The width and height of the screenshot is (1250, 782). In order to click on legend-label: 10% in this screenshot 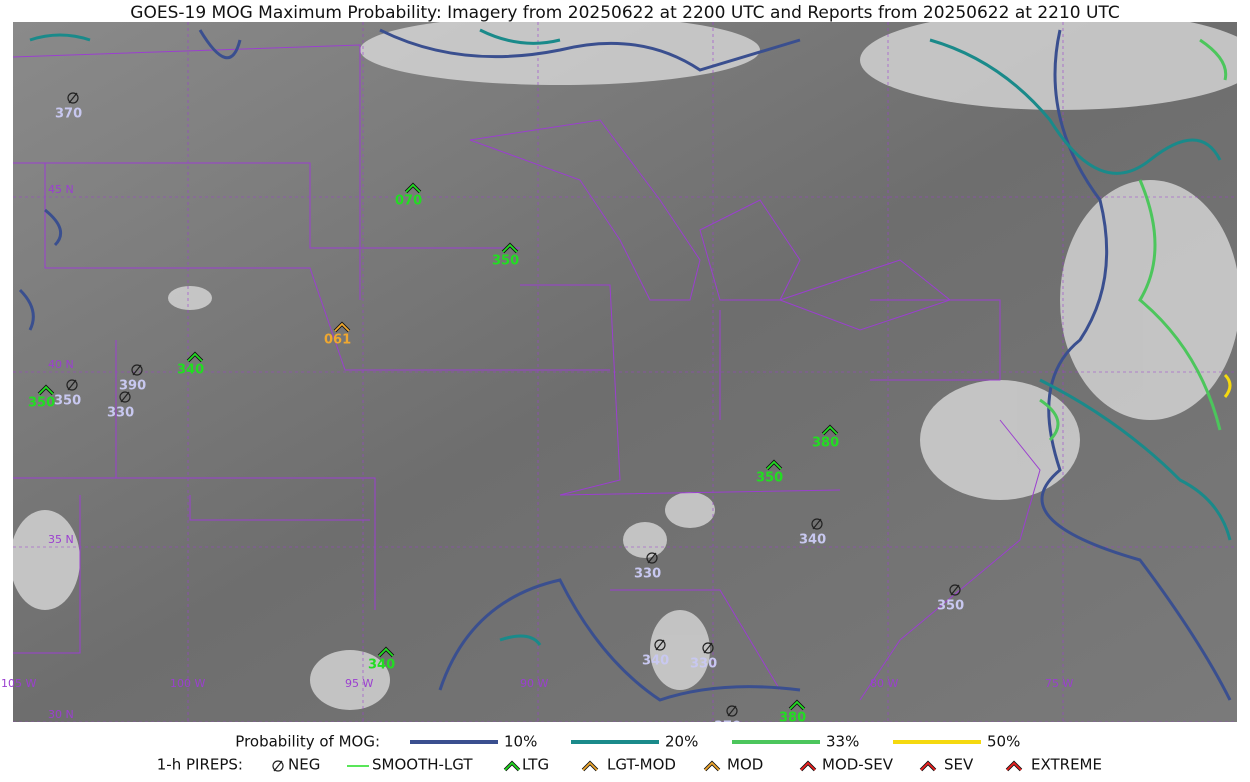, I will do `click(520, 742)`.